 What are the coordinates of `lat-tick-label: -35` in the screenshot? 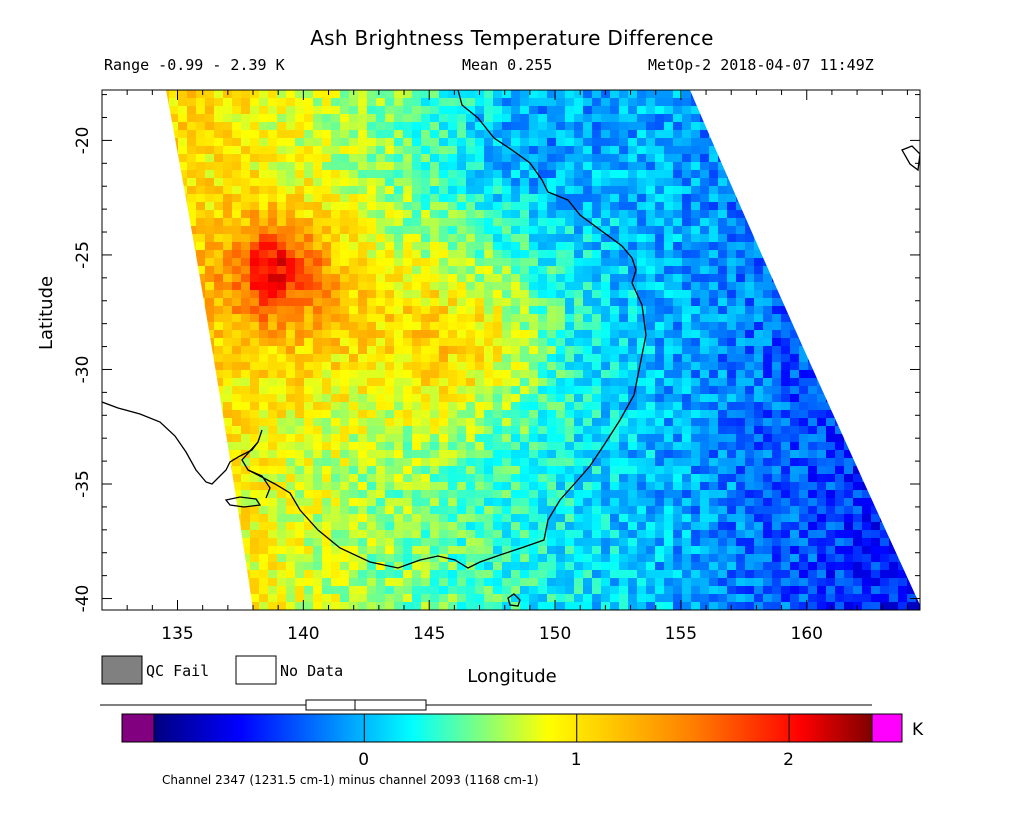 It's located at (83, 484).